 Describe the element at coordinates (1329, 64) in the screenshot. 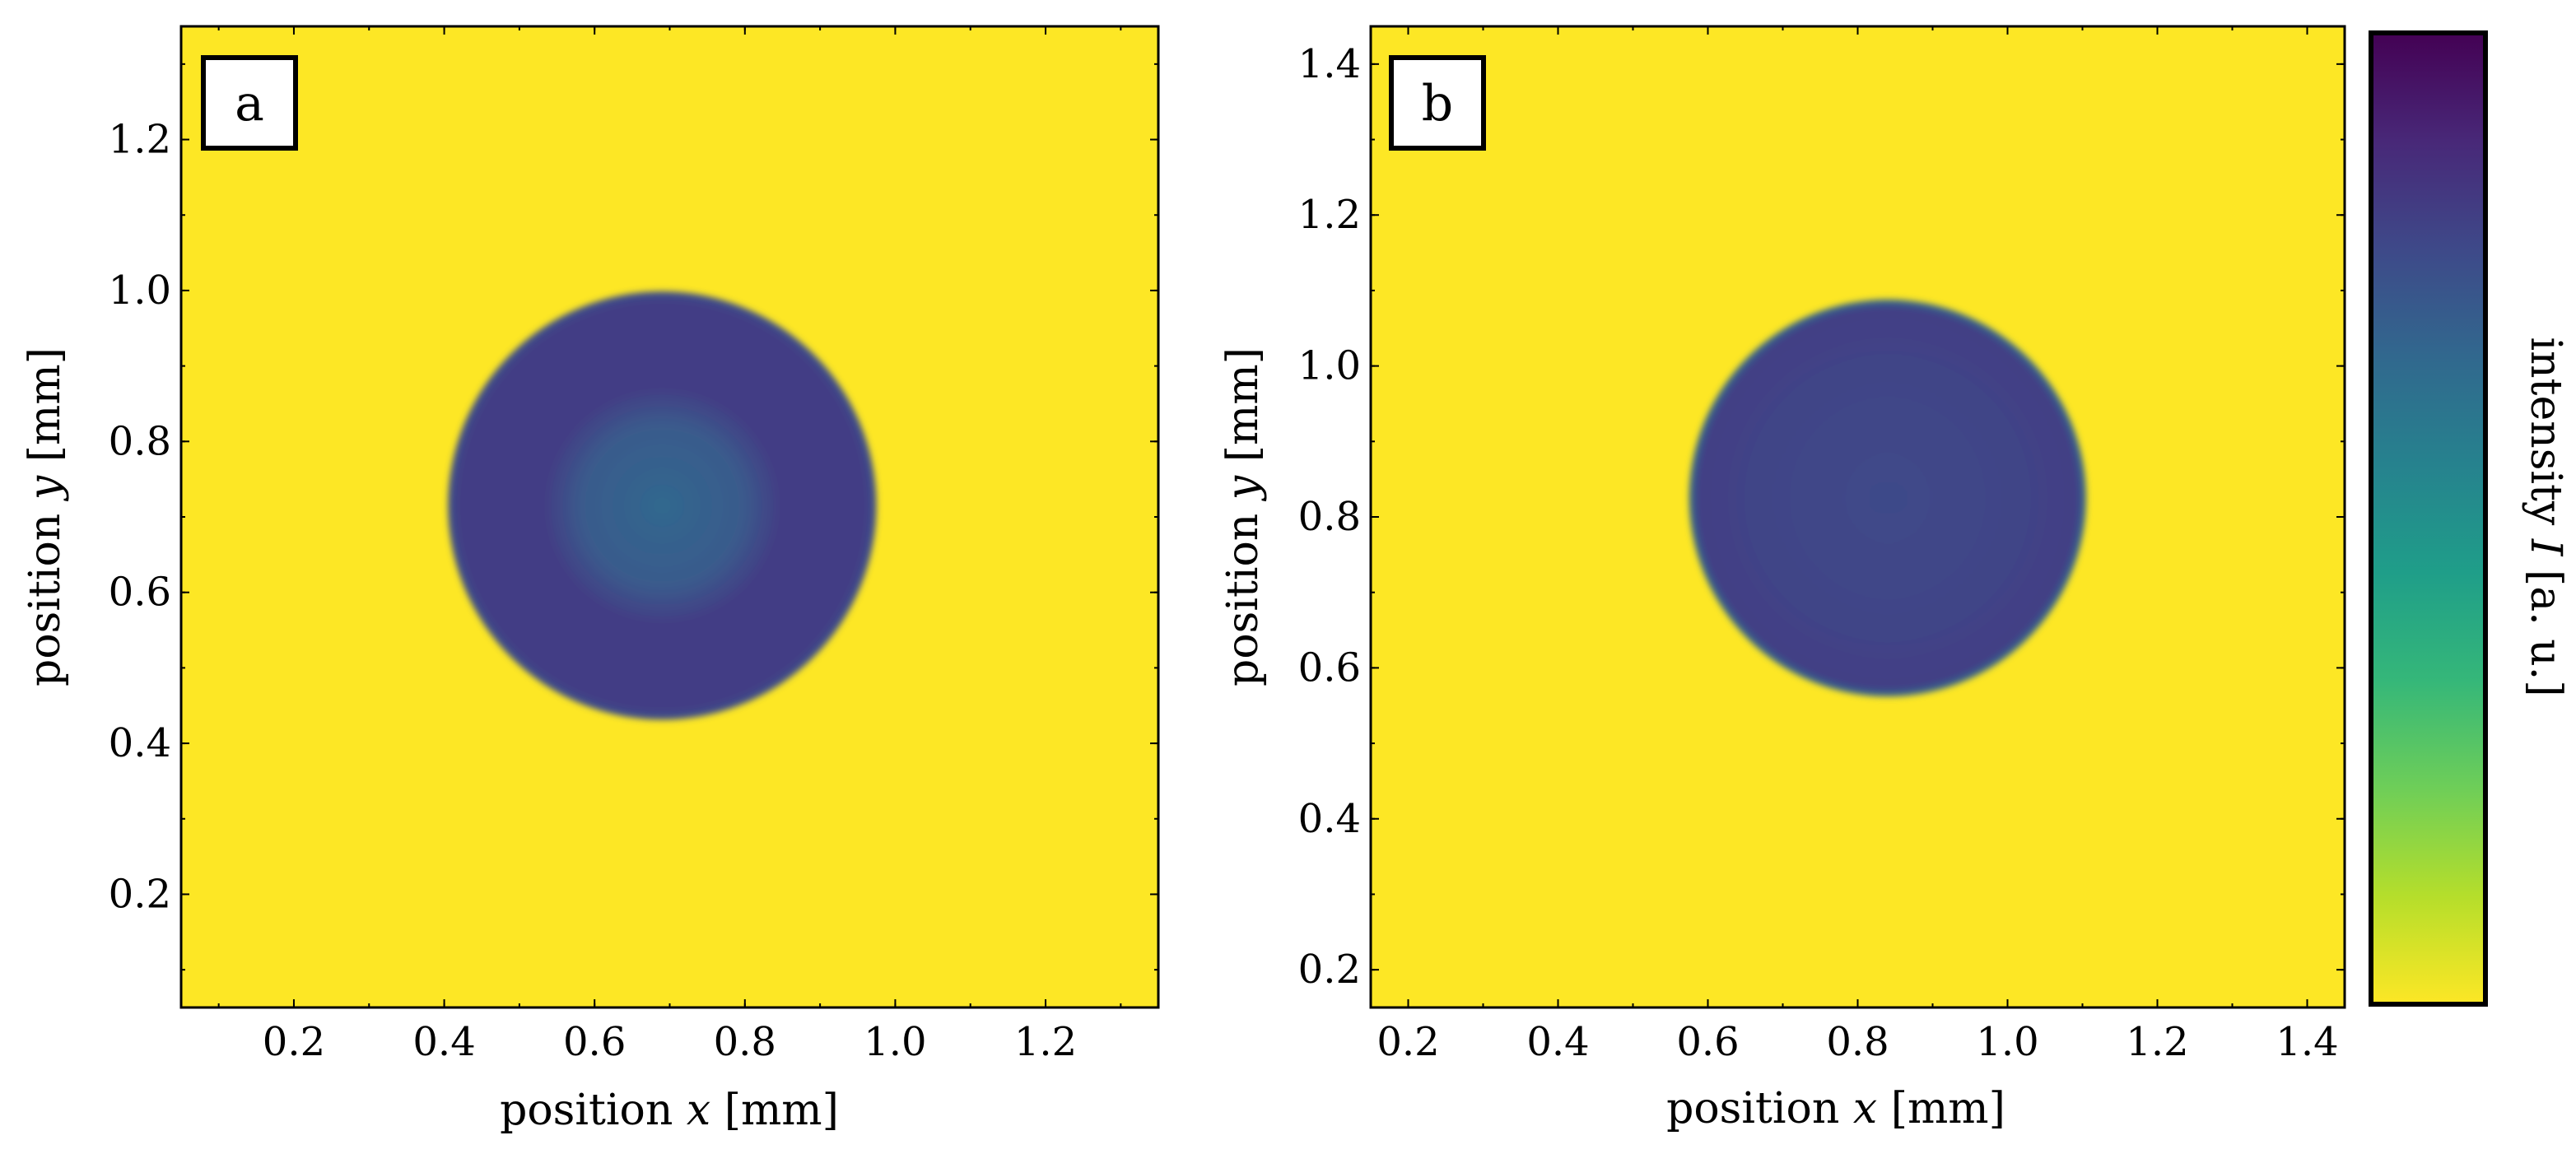

I see `y-tick-label: 1.4` at that location.